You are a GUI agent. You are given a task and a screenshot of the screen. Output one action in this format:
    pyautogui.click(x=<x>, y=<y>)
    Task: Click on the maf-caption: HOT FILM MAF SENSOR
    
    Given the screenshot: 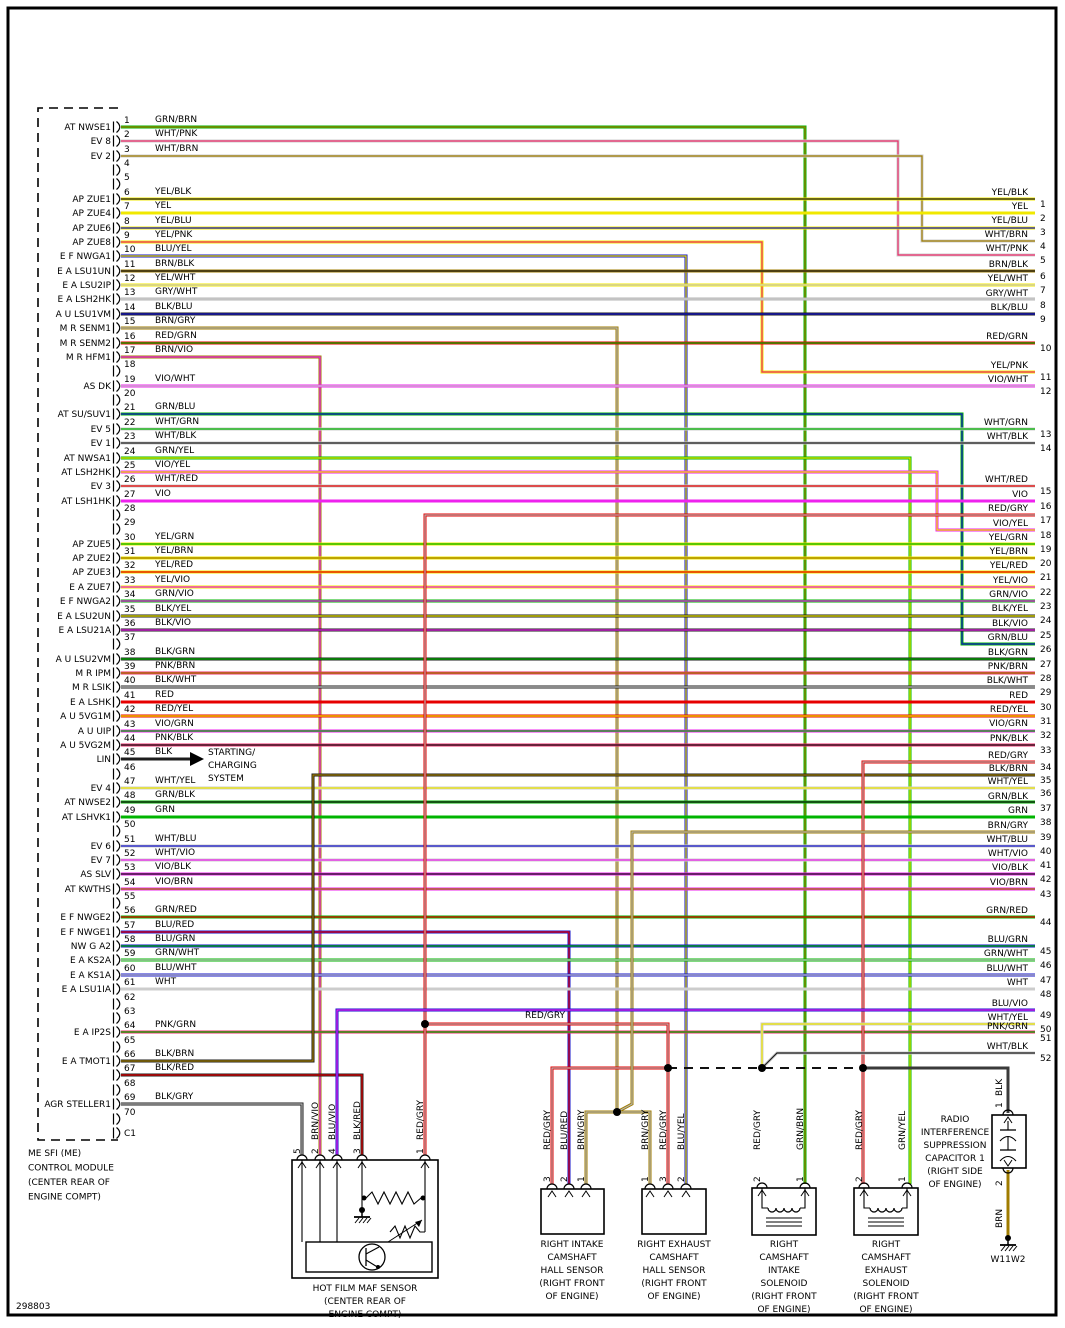 What is the action you would take?
    pyautogui.click(x=365, y=1289)
    